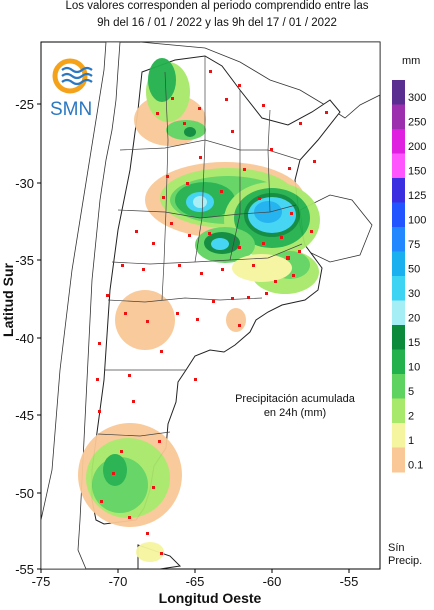 The image size is (434, 610). Describe the element at coordinates (414, 318) in the screenshot. I see `legend-label: 20` at that location.